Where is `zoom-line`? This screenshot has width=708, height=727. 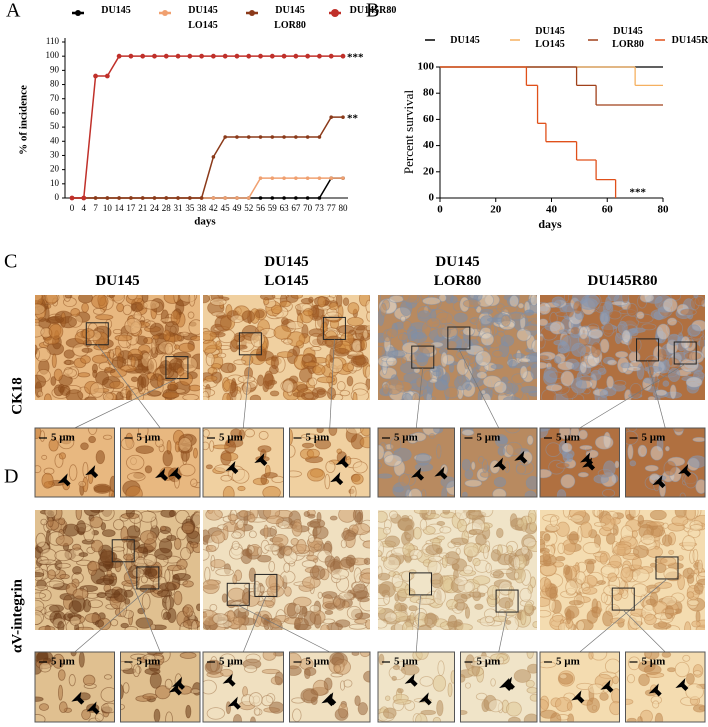 zoom-line is located at coordinates (419, 398).